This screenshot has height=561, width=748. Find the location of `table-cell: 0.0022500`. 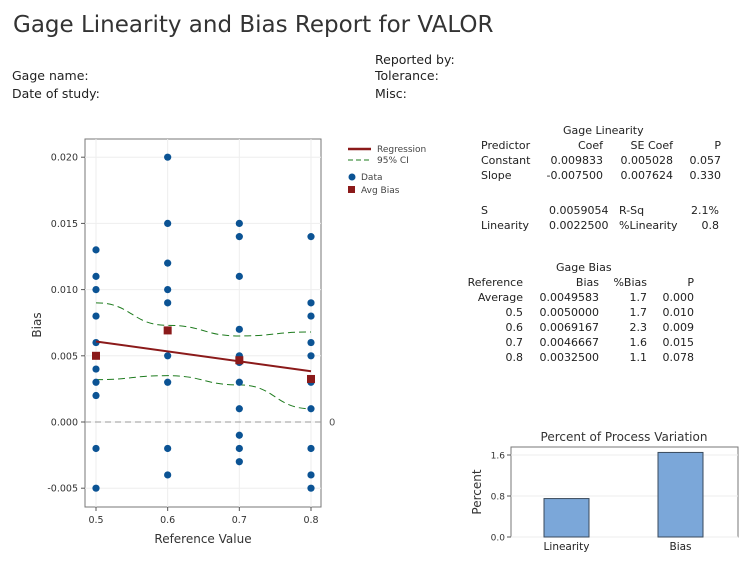

table-cell: 0.0022500 is located at coordinates (579, 225).